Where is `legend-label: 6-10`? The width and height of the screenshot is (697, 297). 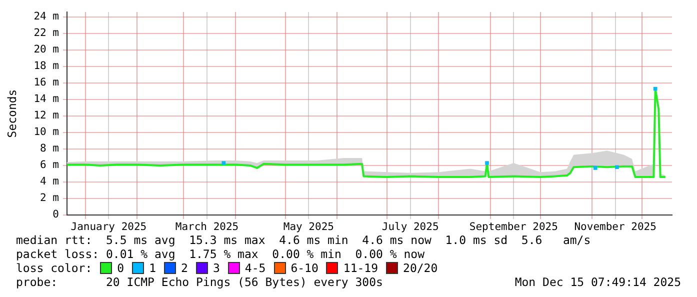 legend-label: 6-10 is located at coordinates (304, 268).